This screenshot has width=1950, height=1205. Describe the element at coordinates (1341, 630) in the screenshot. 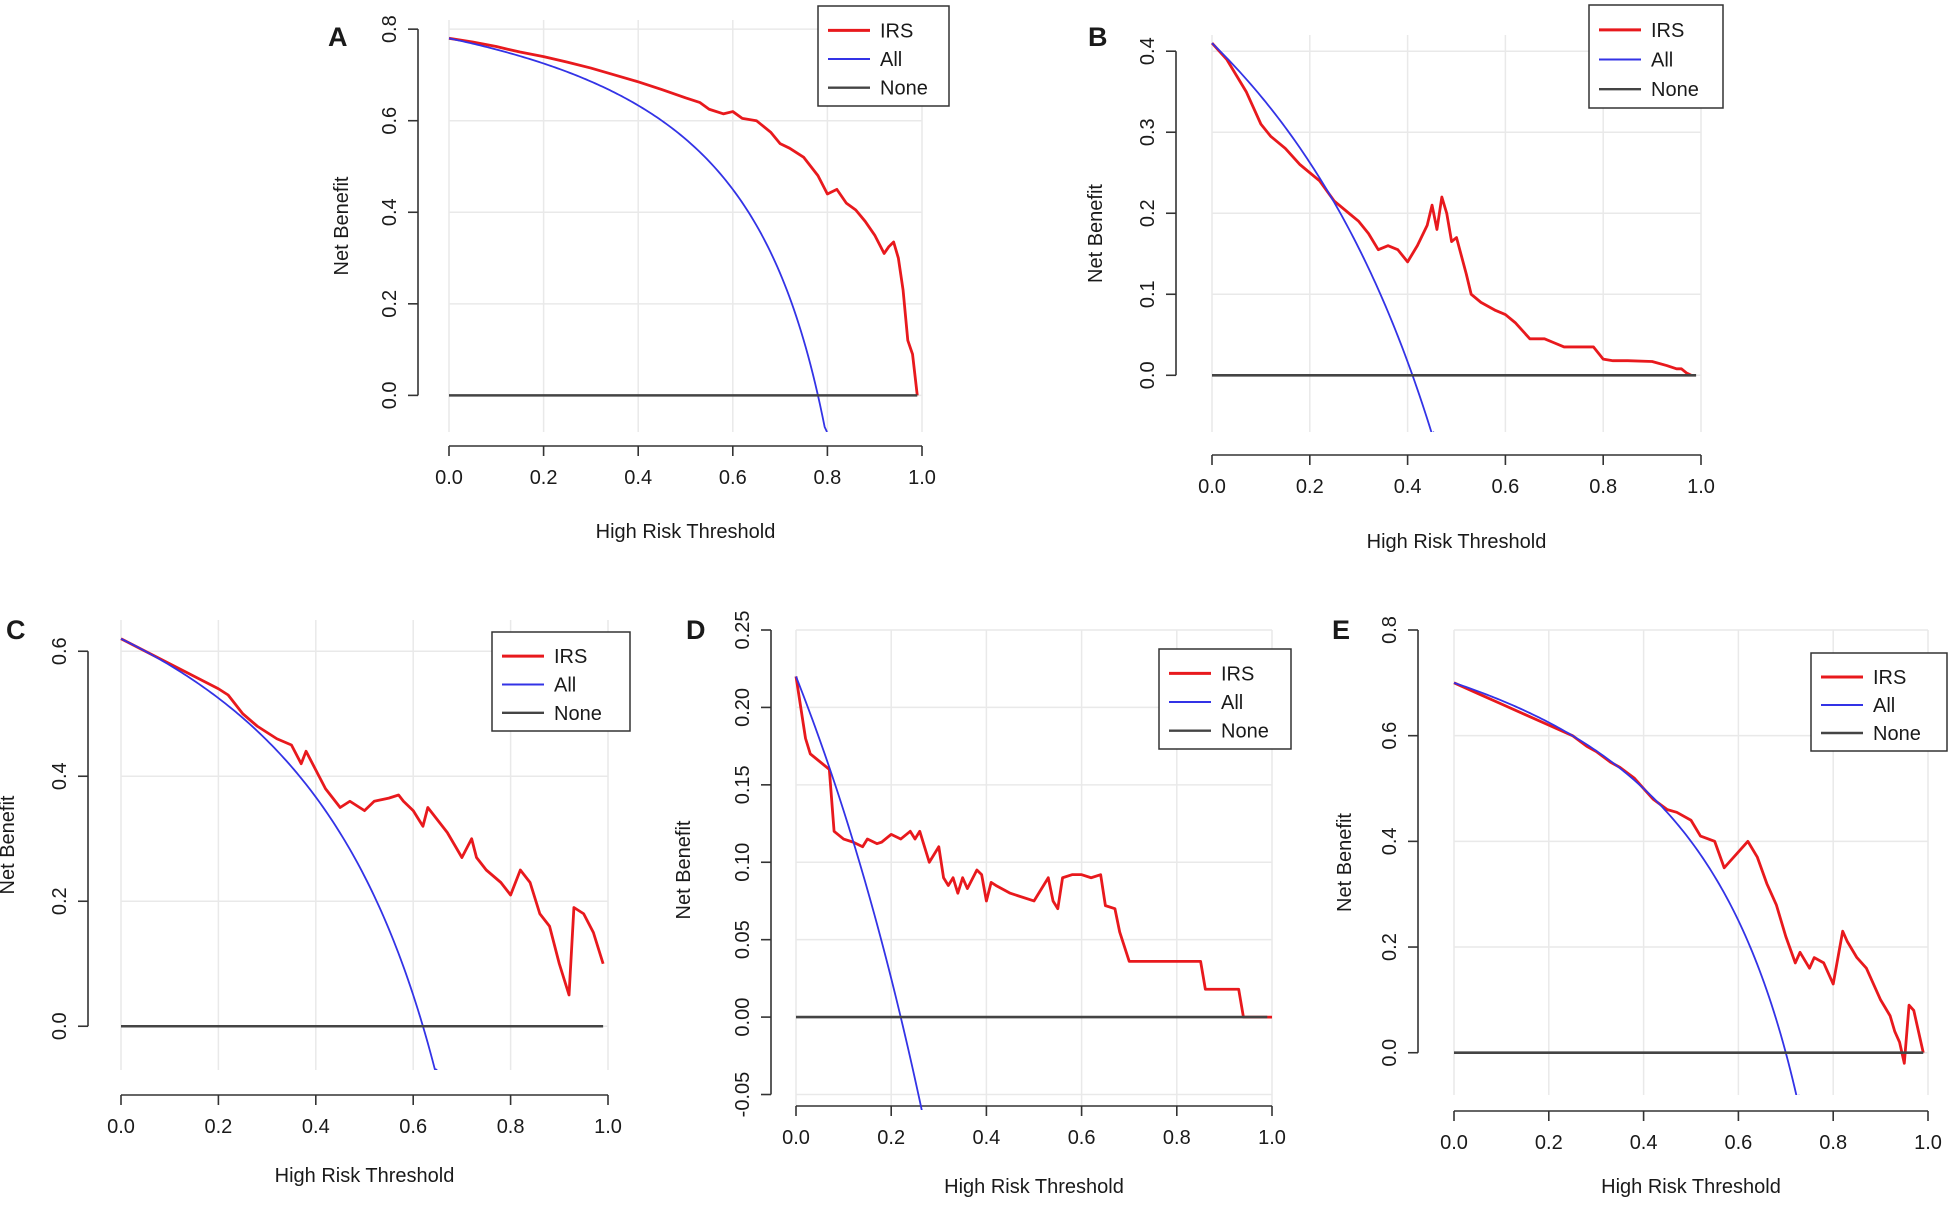

I see `panel-letter: E` at that location.